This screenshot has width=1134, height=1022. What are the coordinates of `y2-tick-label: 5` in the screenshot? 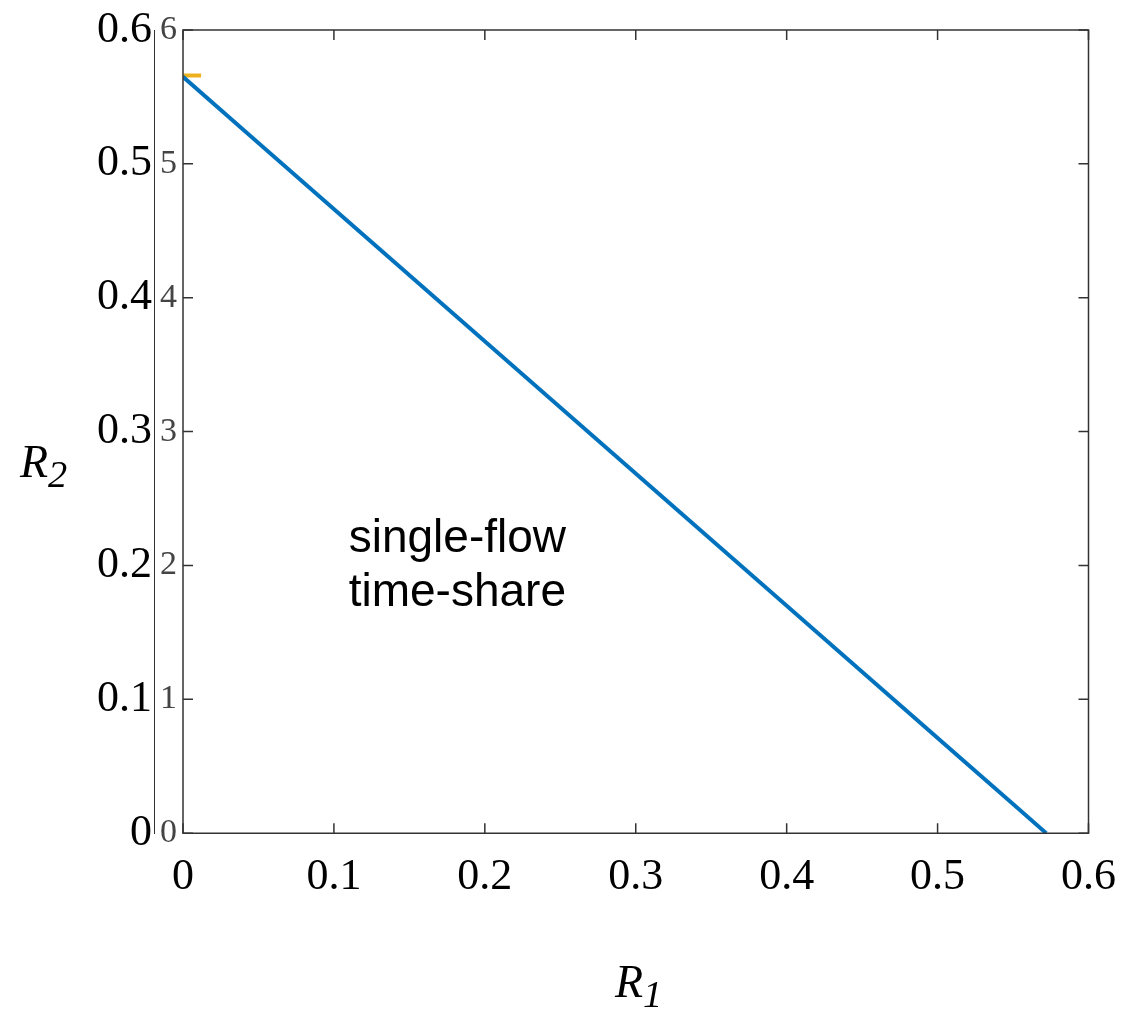 It's located at (168, 161).